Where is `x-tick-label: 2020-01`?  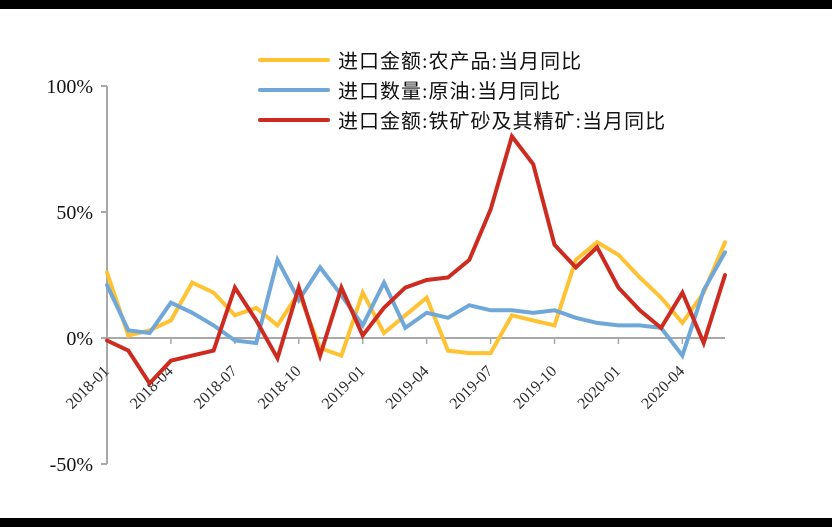 x-tick-label: 2020-01 is located at coordinates (600, 388).